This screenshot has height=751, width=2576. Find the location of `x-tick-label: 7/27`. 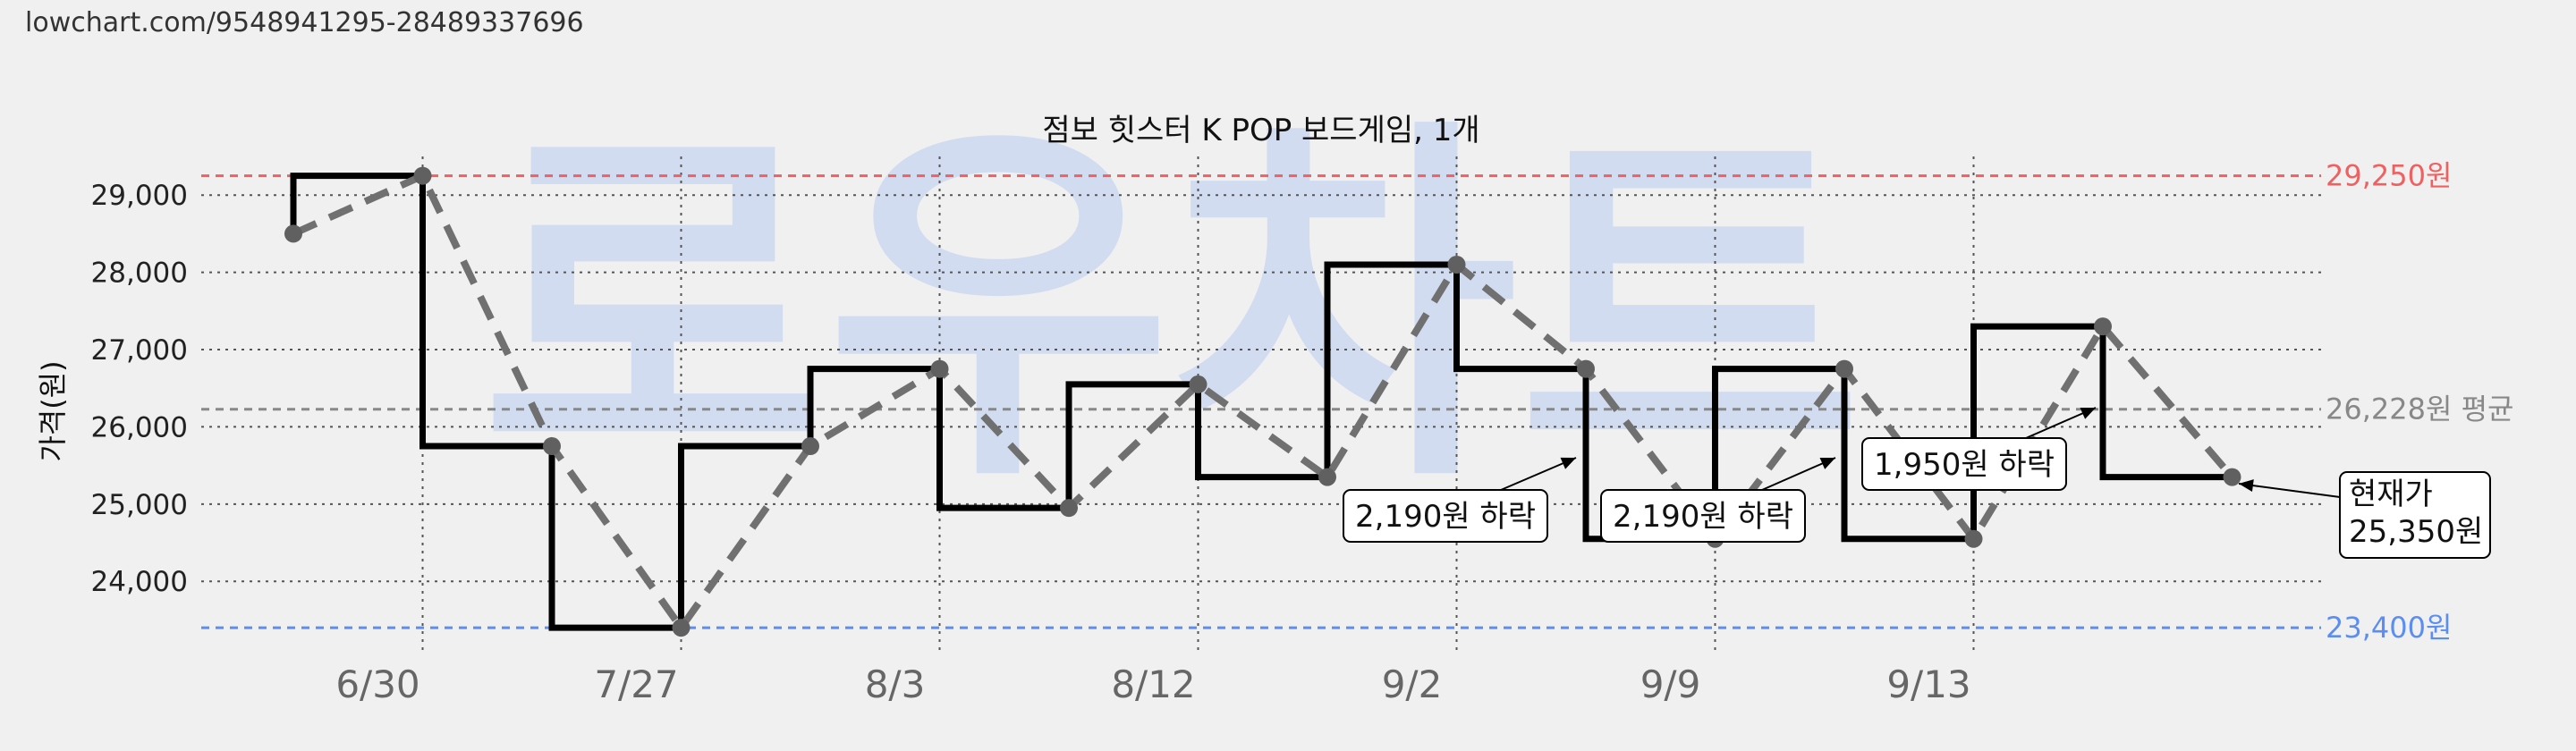

x-tick-label: 7/27 is located at coordinates (636, 684).